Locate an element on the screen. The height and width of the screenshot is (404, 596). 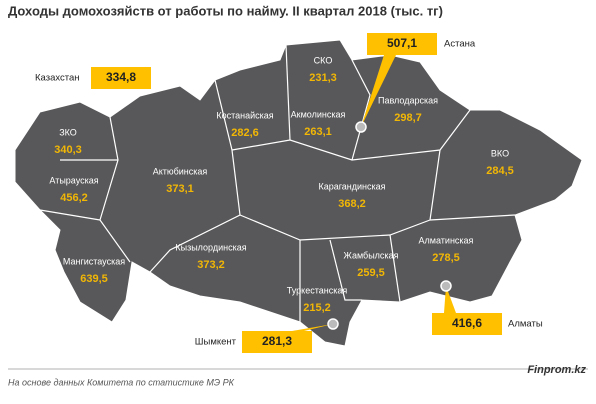
region-value: 368,2 is located at coordinates (352, 204).